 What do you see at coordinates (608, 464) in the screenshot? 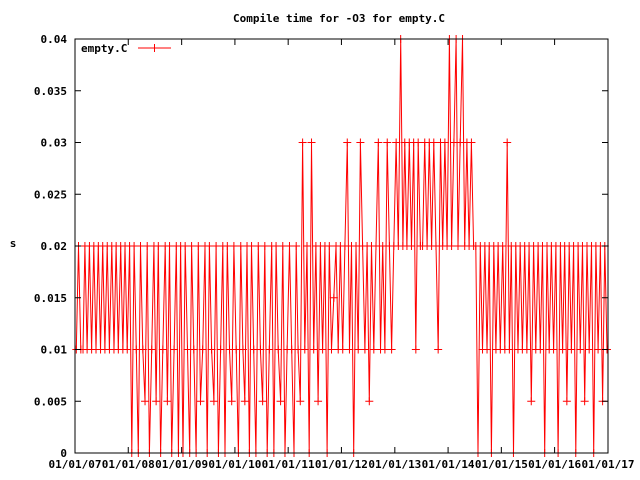
I see `x-tick-label: 01/01/17` at bounding box center [608, 464].